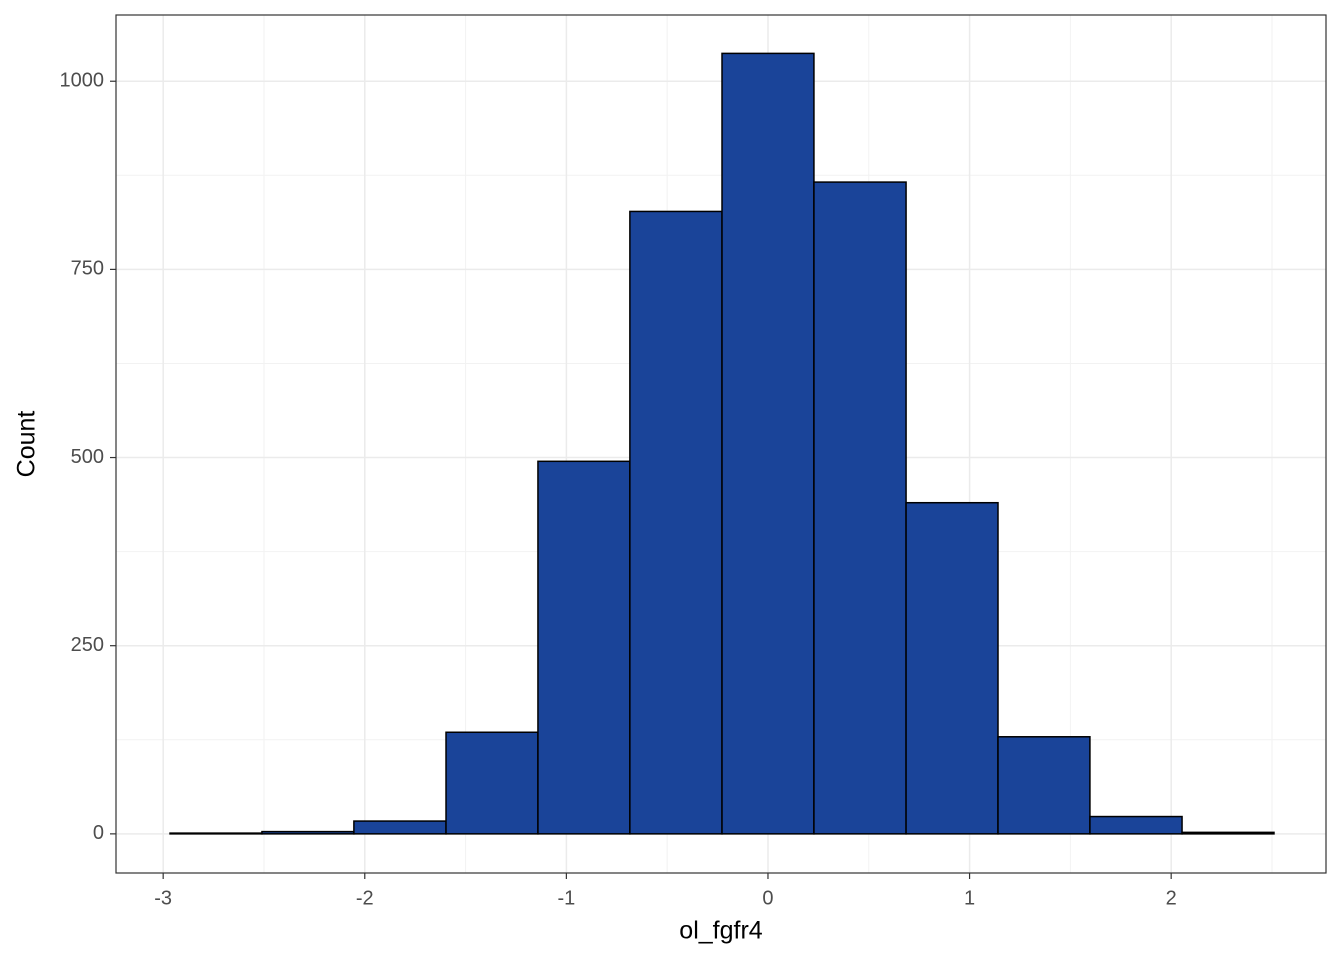 This screenshot has width=1344, height=960. What do you see at coordinates (365, 898) in the screenshot?
I see `x-tick-label: -2` at bounding box center [365, 898].